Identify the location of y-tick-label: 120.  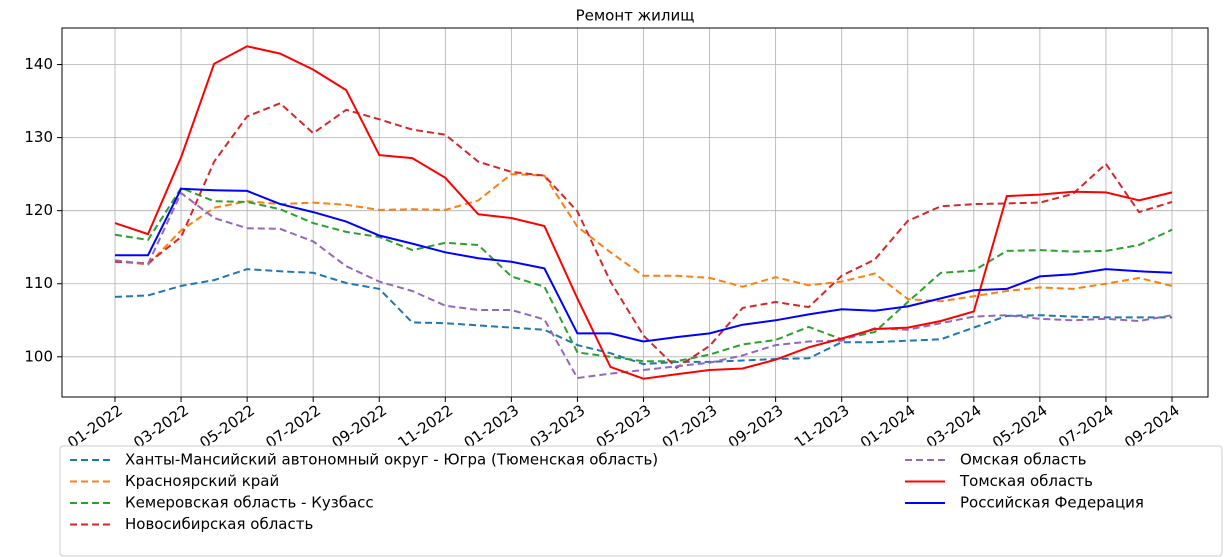
(38, 210).